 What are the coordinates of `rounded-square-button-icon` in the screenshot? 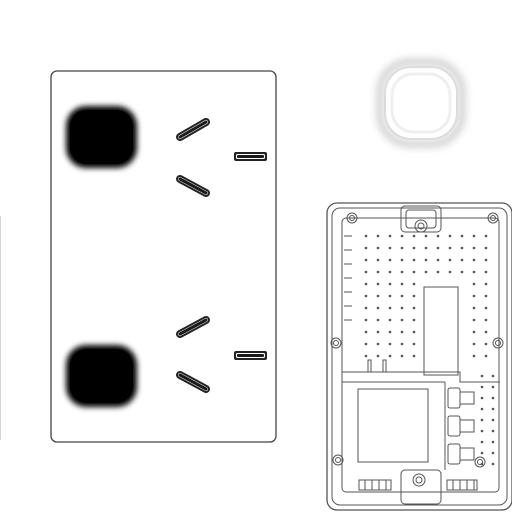 It's located at (421, 103).